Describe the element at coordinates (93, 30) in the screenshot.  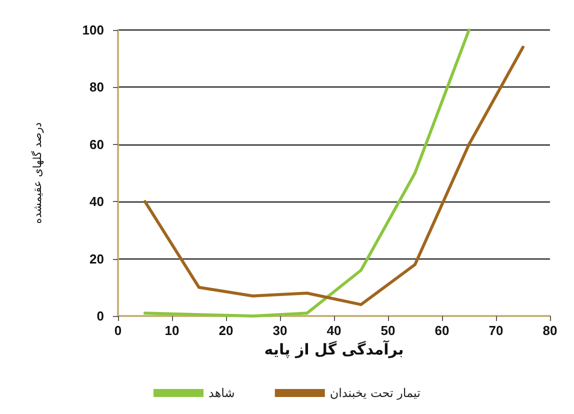
I see `y-tick-label: 100` at that location.